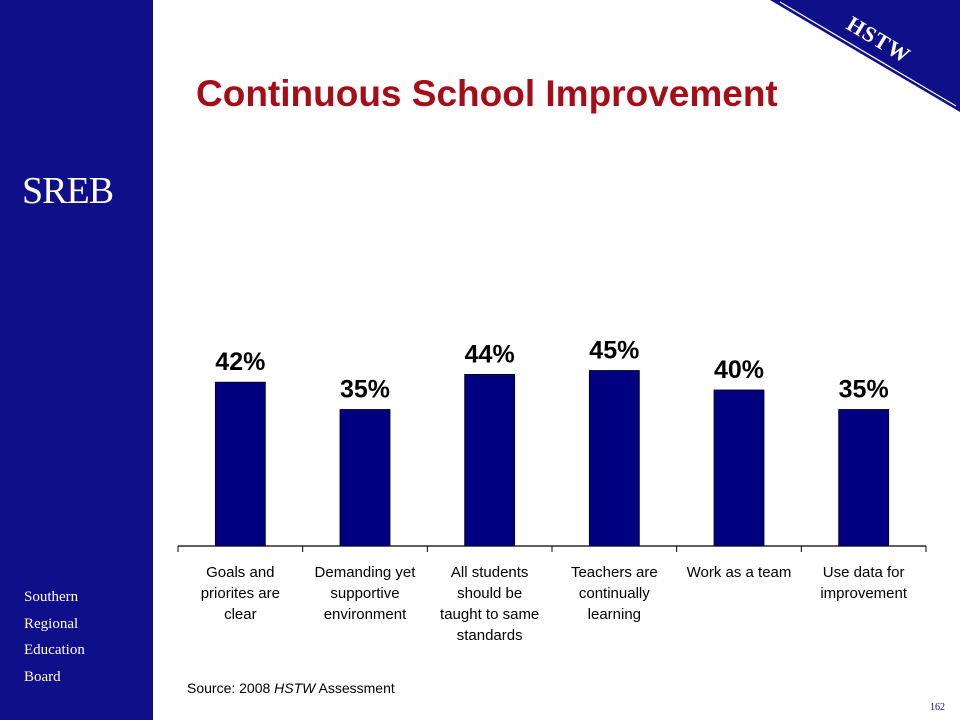 The image size is (960, 720). What do you see at coordinates (364, 593) in the screenshot?
I see `x-tick-label: supportive` at bounding box center [364, 593].